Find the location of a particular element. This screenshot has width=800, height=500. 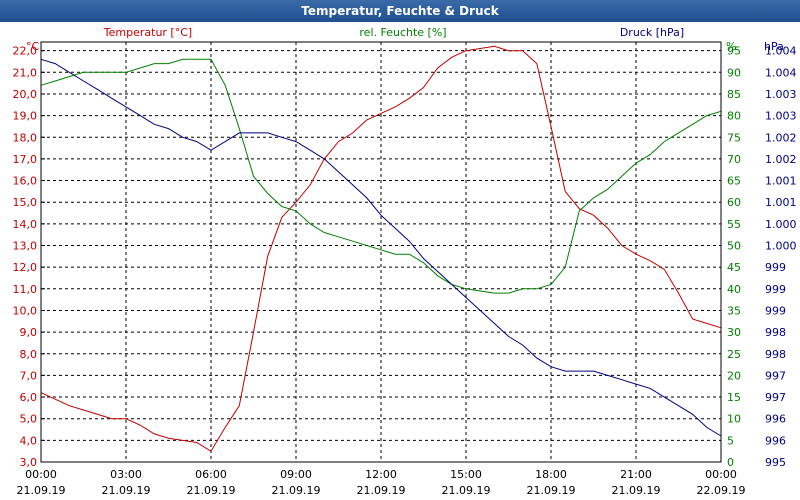

legend-temperature: Temperatur [°C] is located at coordinates (147, 32).